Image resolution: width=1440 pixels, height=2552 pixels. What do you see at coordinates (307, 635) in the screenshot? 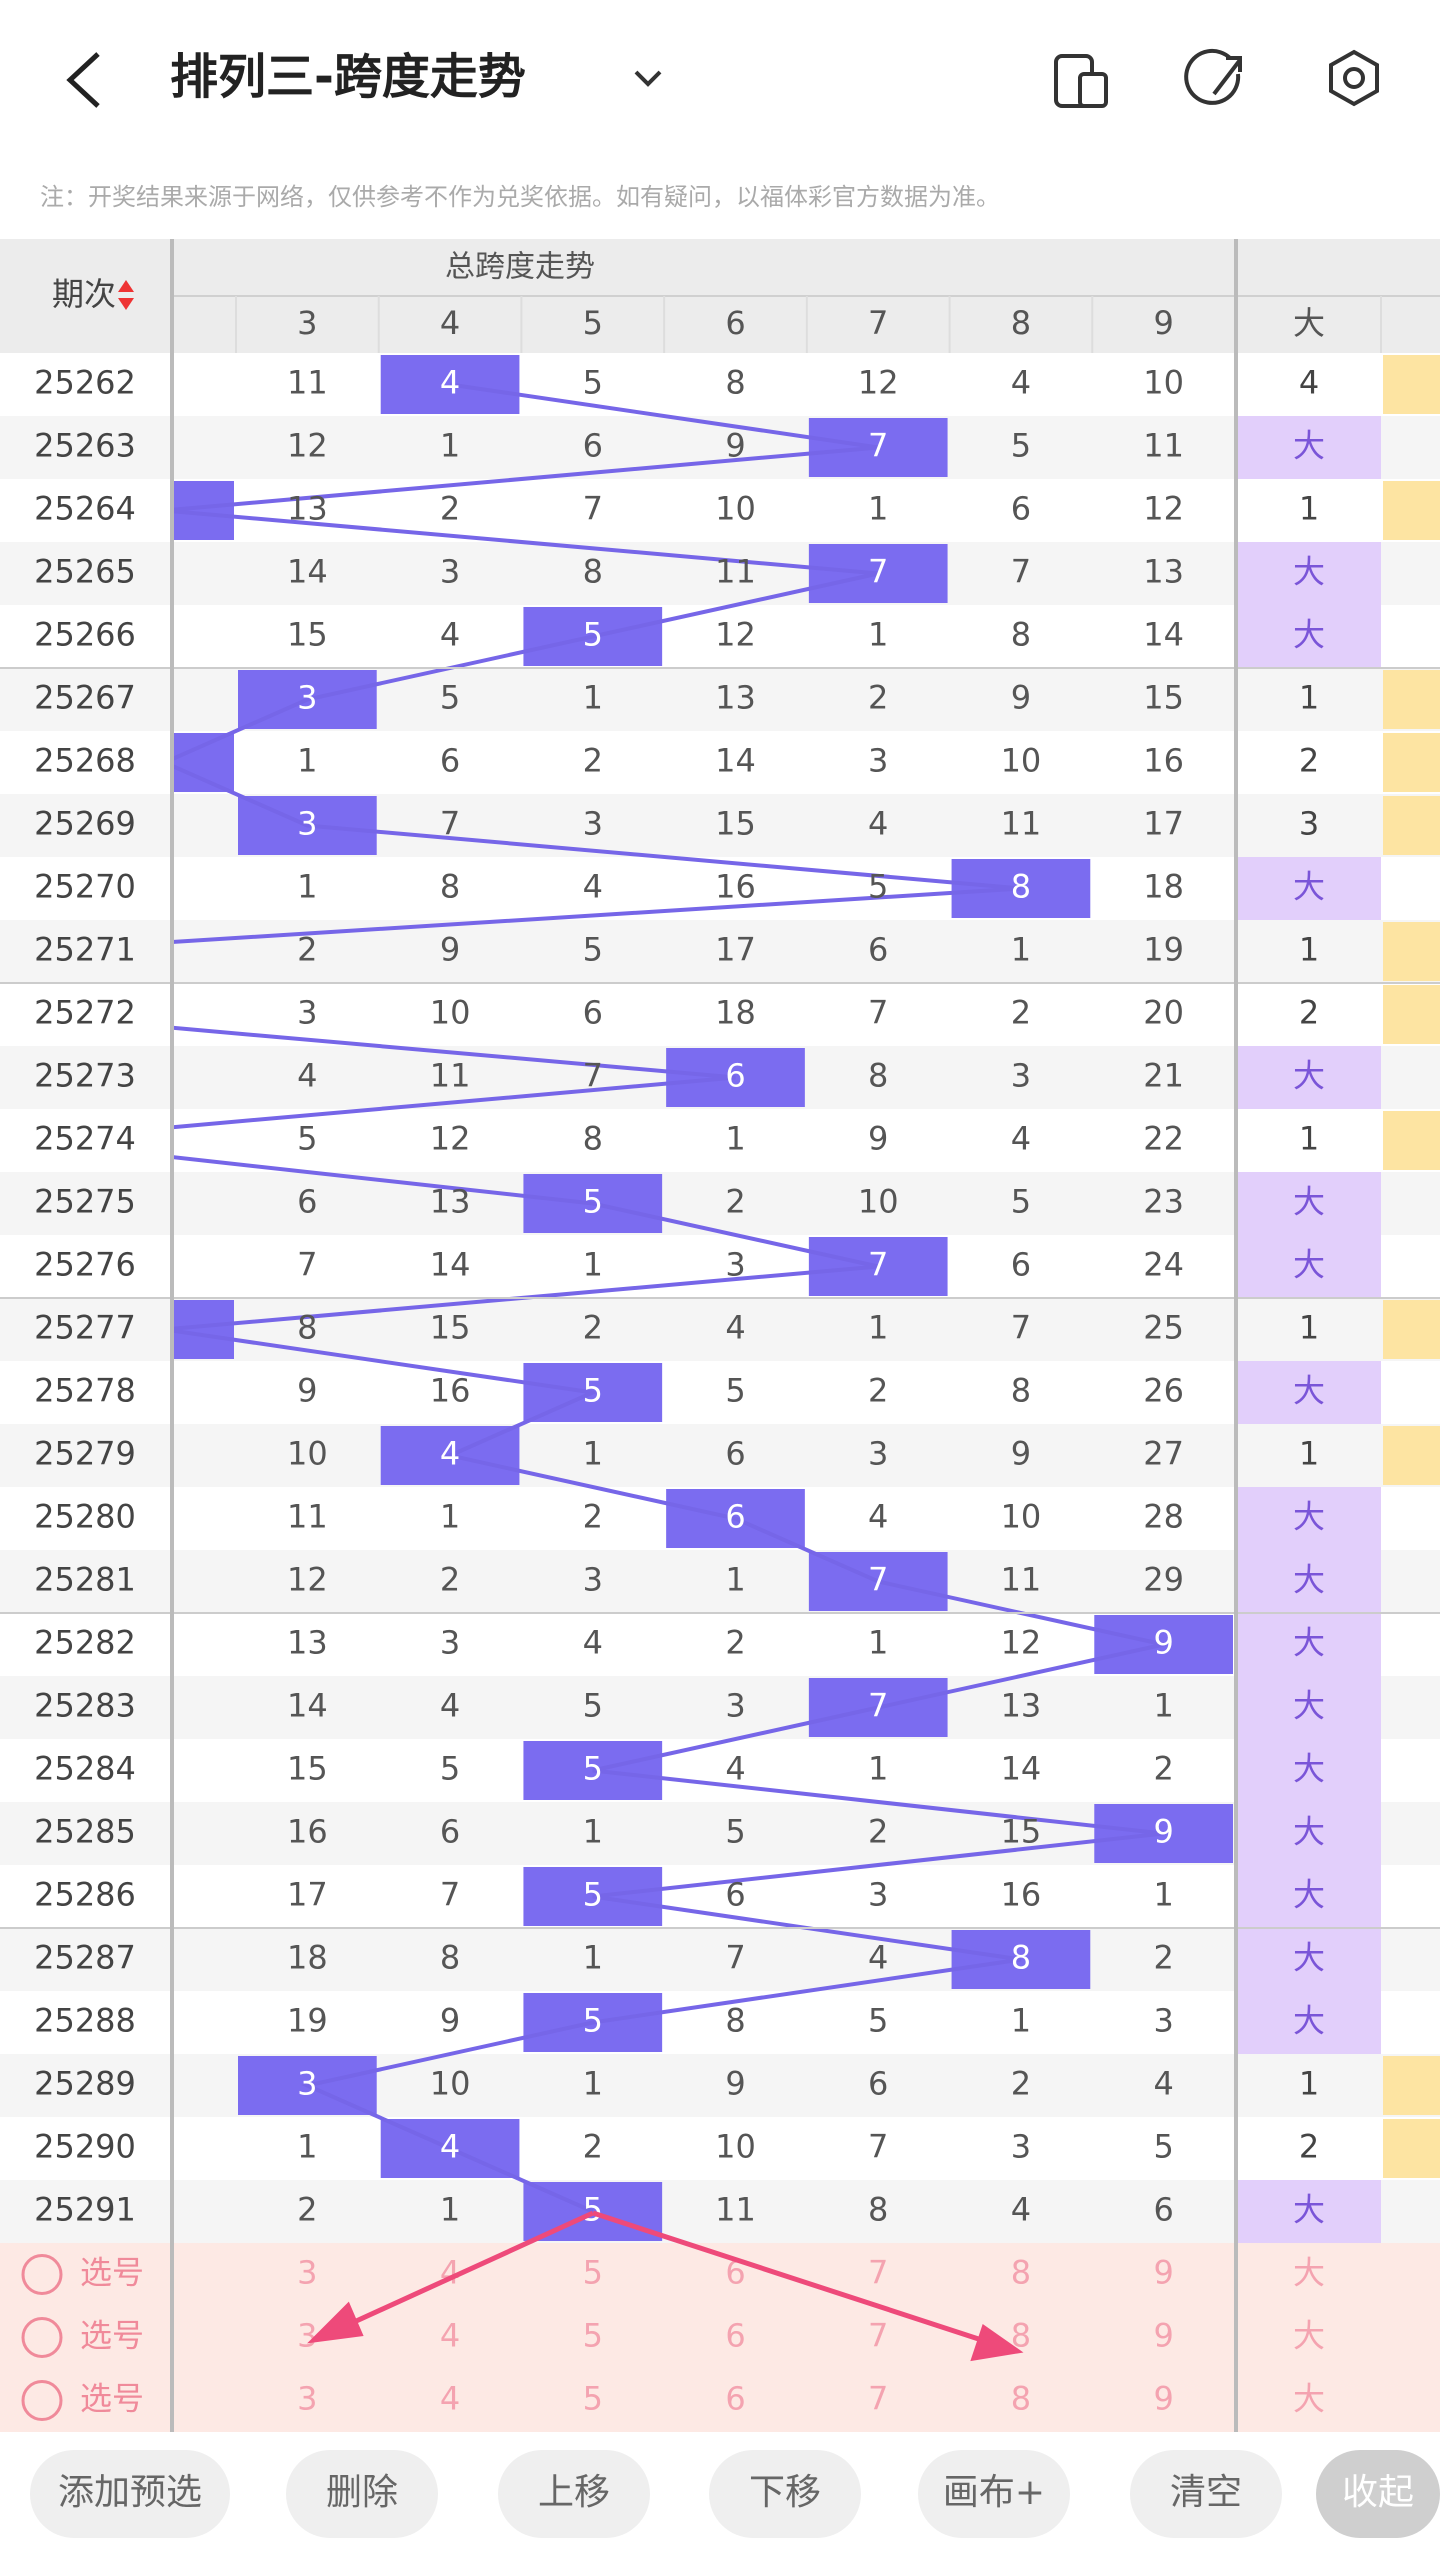
I see `cell-number: 15` at bounding box center [307, 635].